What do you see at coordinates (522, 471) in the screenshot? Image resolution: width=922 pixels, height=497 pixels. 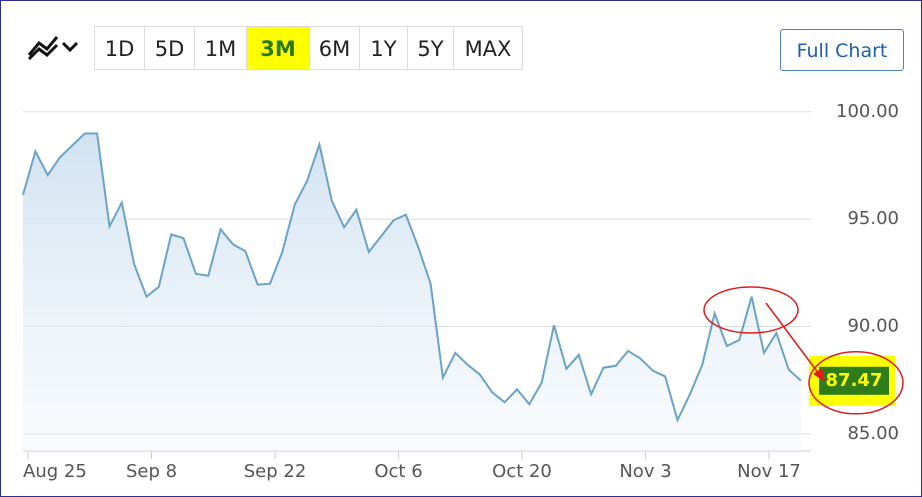 I see `x-tick-label: Oct 20` at bounding box center [522, 471].